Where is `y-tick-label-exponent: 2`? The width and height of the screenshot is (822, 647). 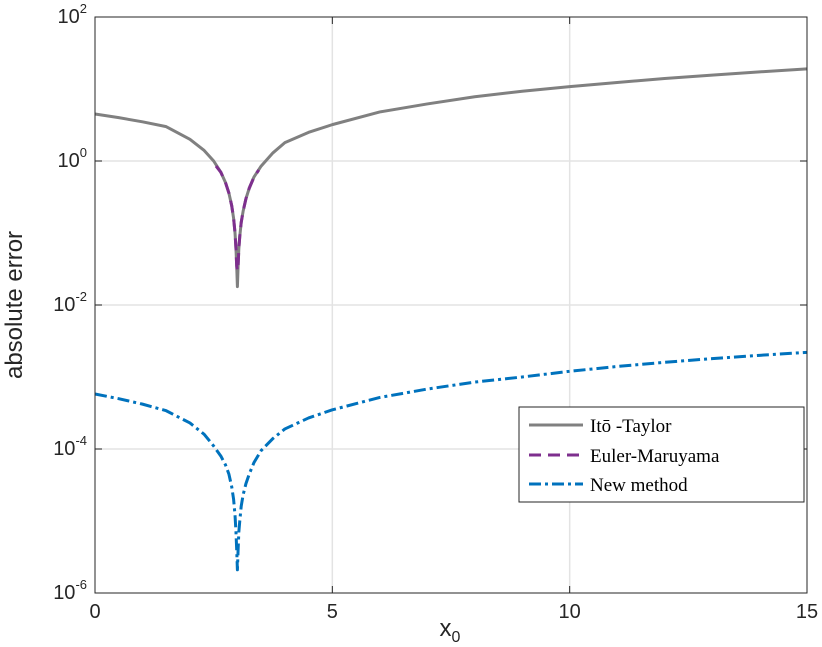
y-tick-label-exponent: 2 is located at coordinates (83, 8).